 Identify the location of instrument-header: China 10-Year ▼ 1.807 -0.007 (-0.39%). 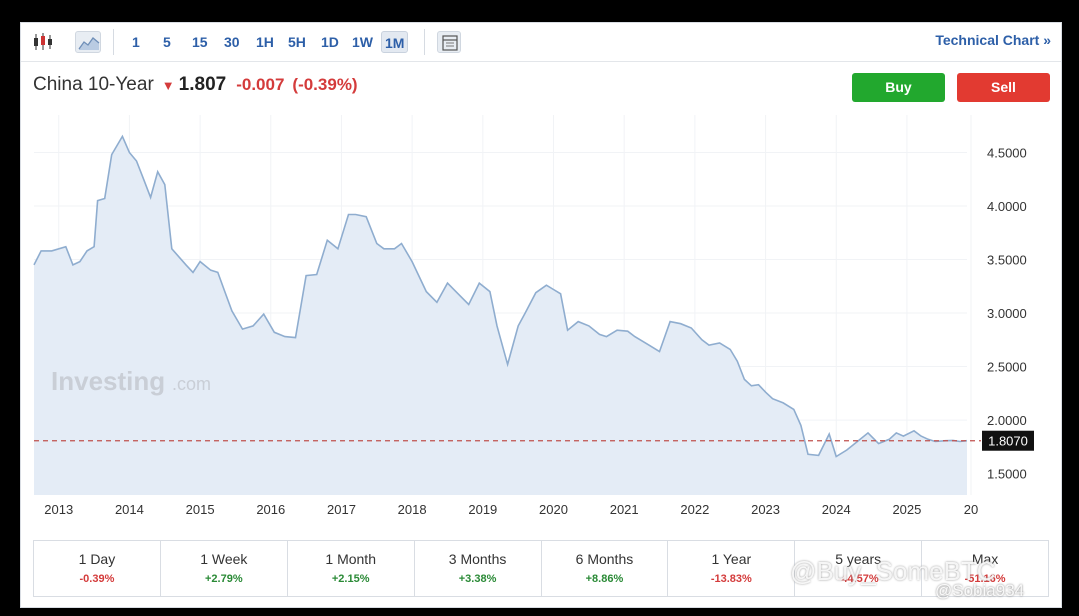
(195, 85).